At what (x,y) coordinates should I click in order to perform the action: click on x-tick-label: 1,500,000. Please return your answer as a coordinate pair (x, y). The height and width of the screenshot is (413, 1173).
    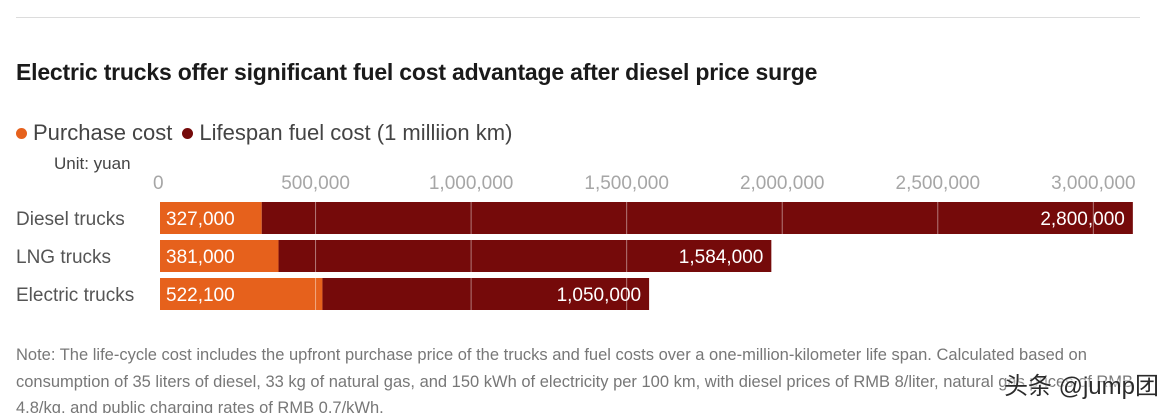
    Looking at the image, I should click on (626, 183).